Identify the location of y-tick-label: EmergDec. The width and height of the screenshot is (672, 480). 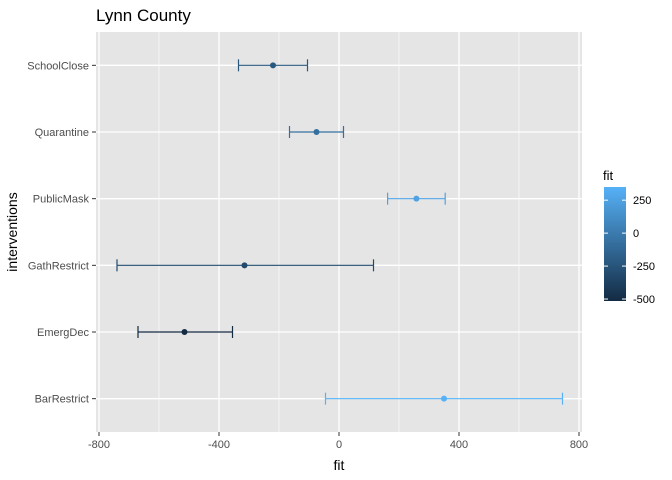
(63, 333).